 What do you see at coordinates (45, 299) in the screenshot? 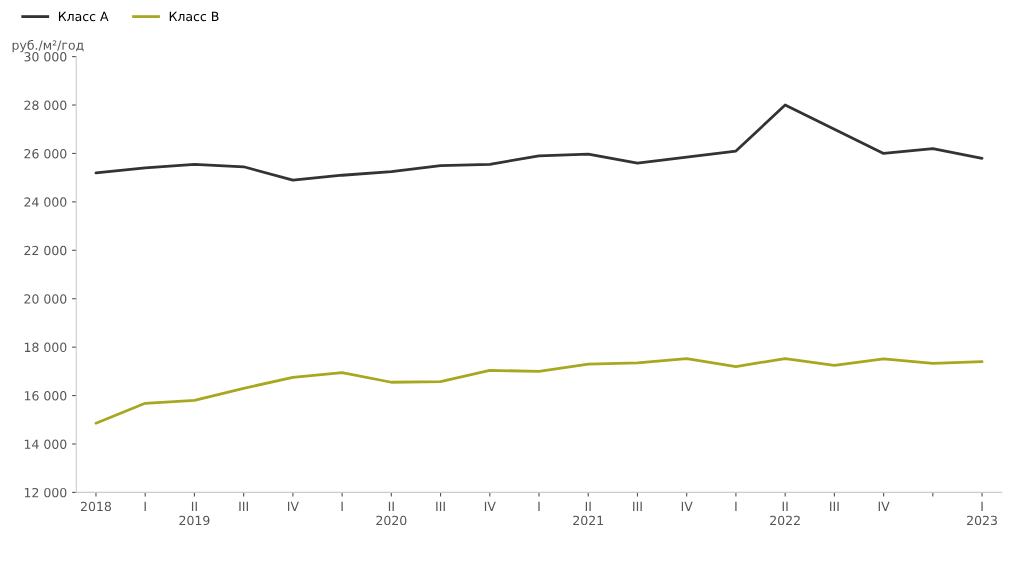
I see `y-tick-label: 20 000` at bounding box center [45, 299].